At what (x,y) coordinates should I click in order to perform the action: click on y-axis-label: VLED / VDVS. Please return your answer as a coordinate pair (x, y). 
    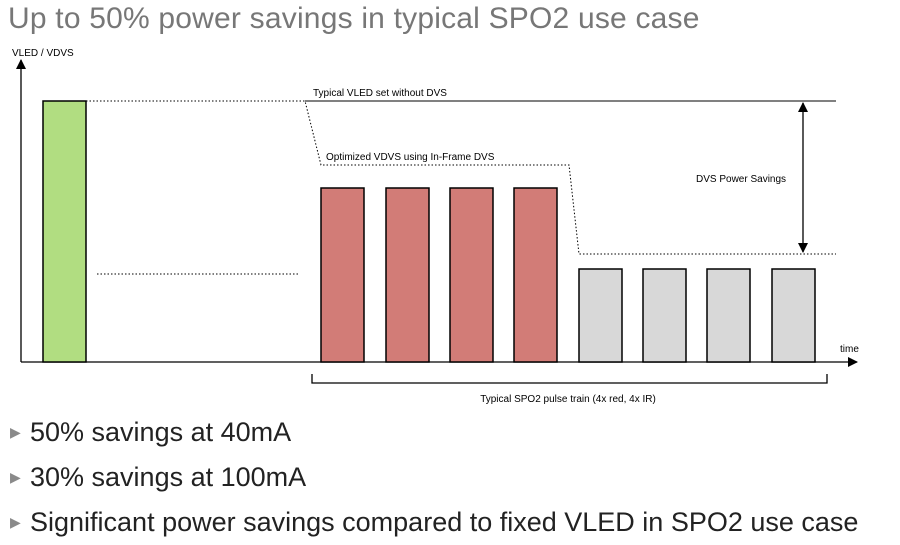
    Looking at the image, I should click on (43, 53).